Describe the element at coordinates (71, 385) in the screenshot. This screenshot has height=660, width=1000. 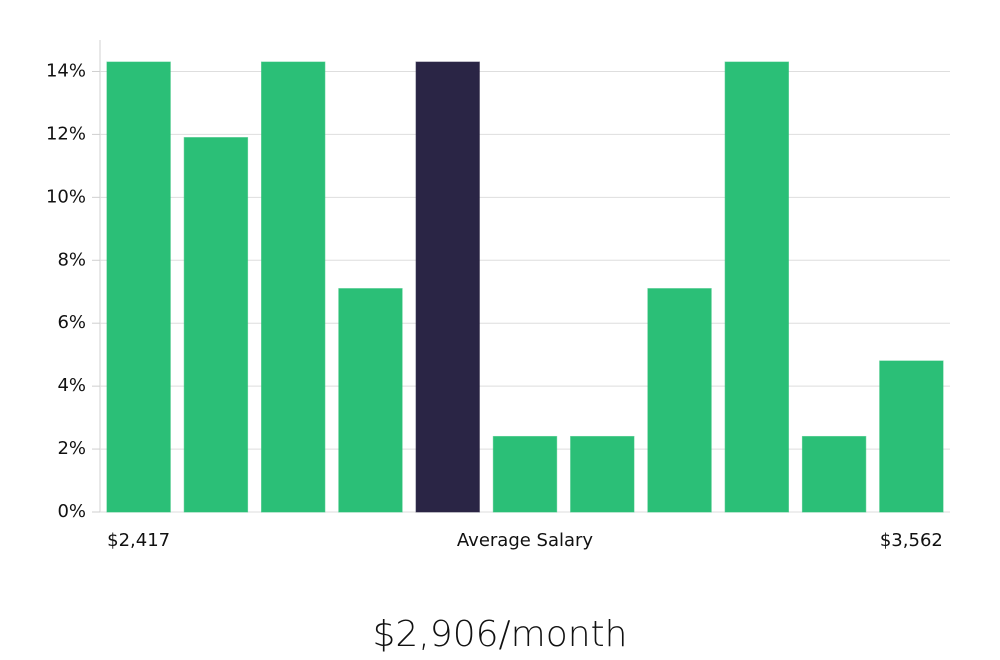
I see `y-tick-label: 4%` at that location.